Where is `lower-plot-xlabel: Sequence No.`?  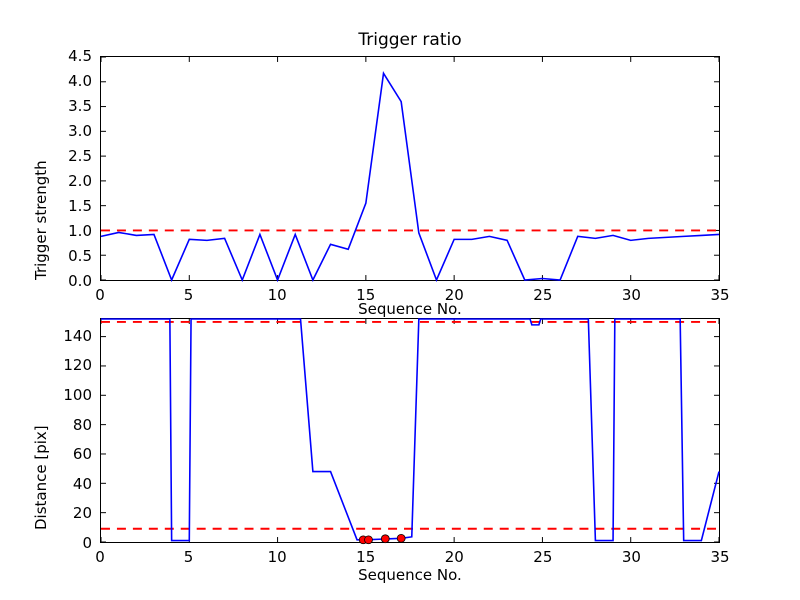
lower-plot-xlabel: Sequence No. is located at coordinates (410, 575).